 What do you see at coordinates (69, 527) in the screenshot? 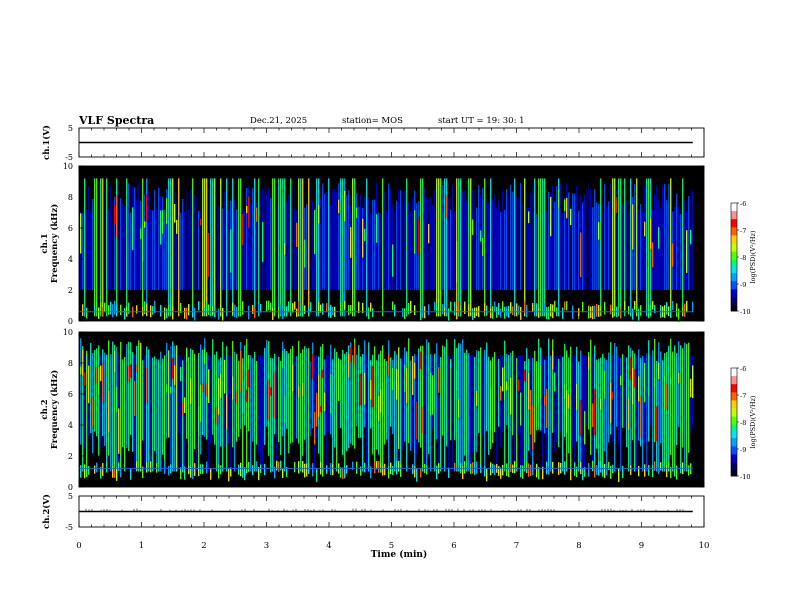
I see `ch2v-ytick-label: -5` at bounding box center [69, 527].